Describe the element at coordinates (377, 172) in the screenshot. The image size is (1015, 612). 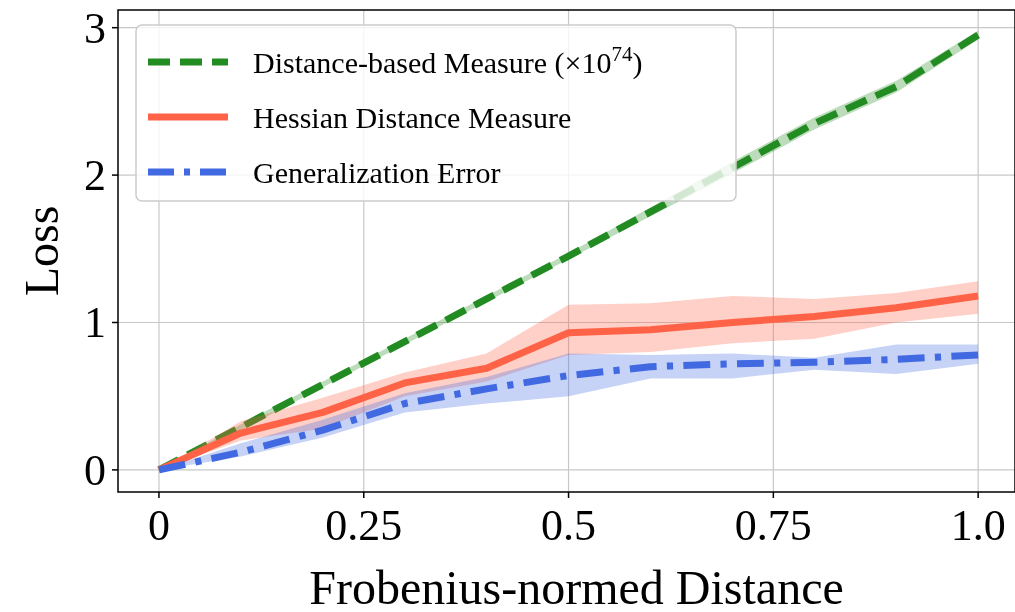
I see `legend-label: Generalization Error` at that location.